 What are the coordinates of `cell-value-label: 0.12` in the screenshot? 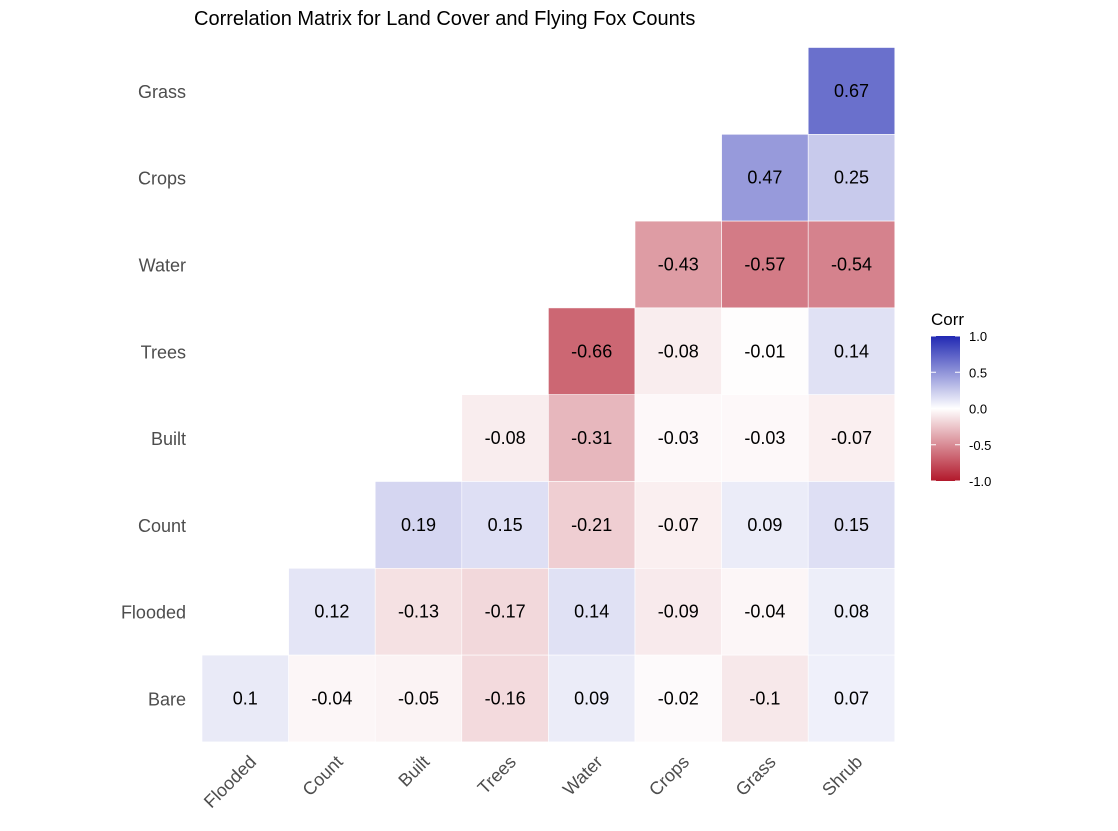 It's located at (331, 612).